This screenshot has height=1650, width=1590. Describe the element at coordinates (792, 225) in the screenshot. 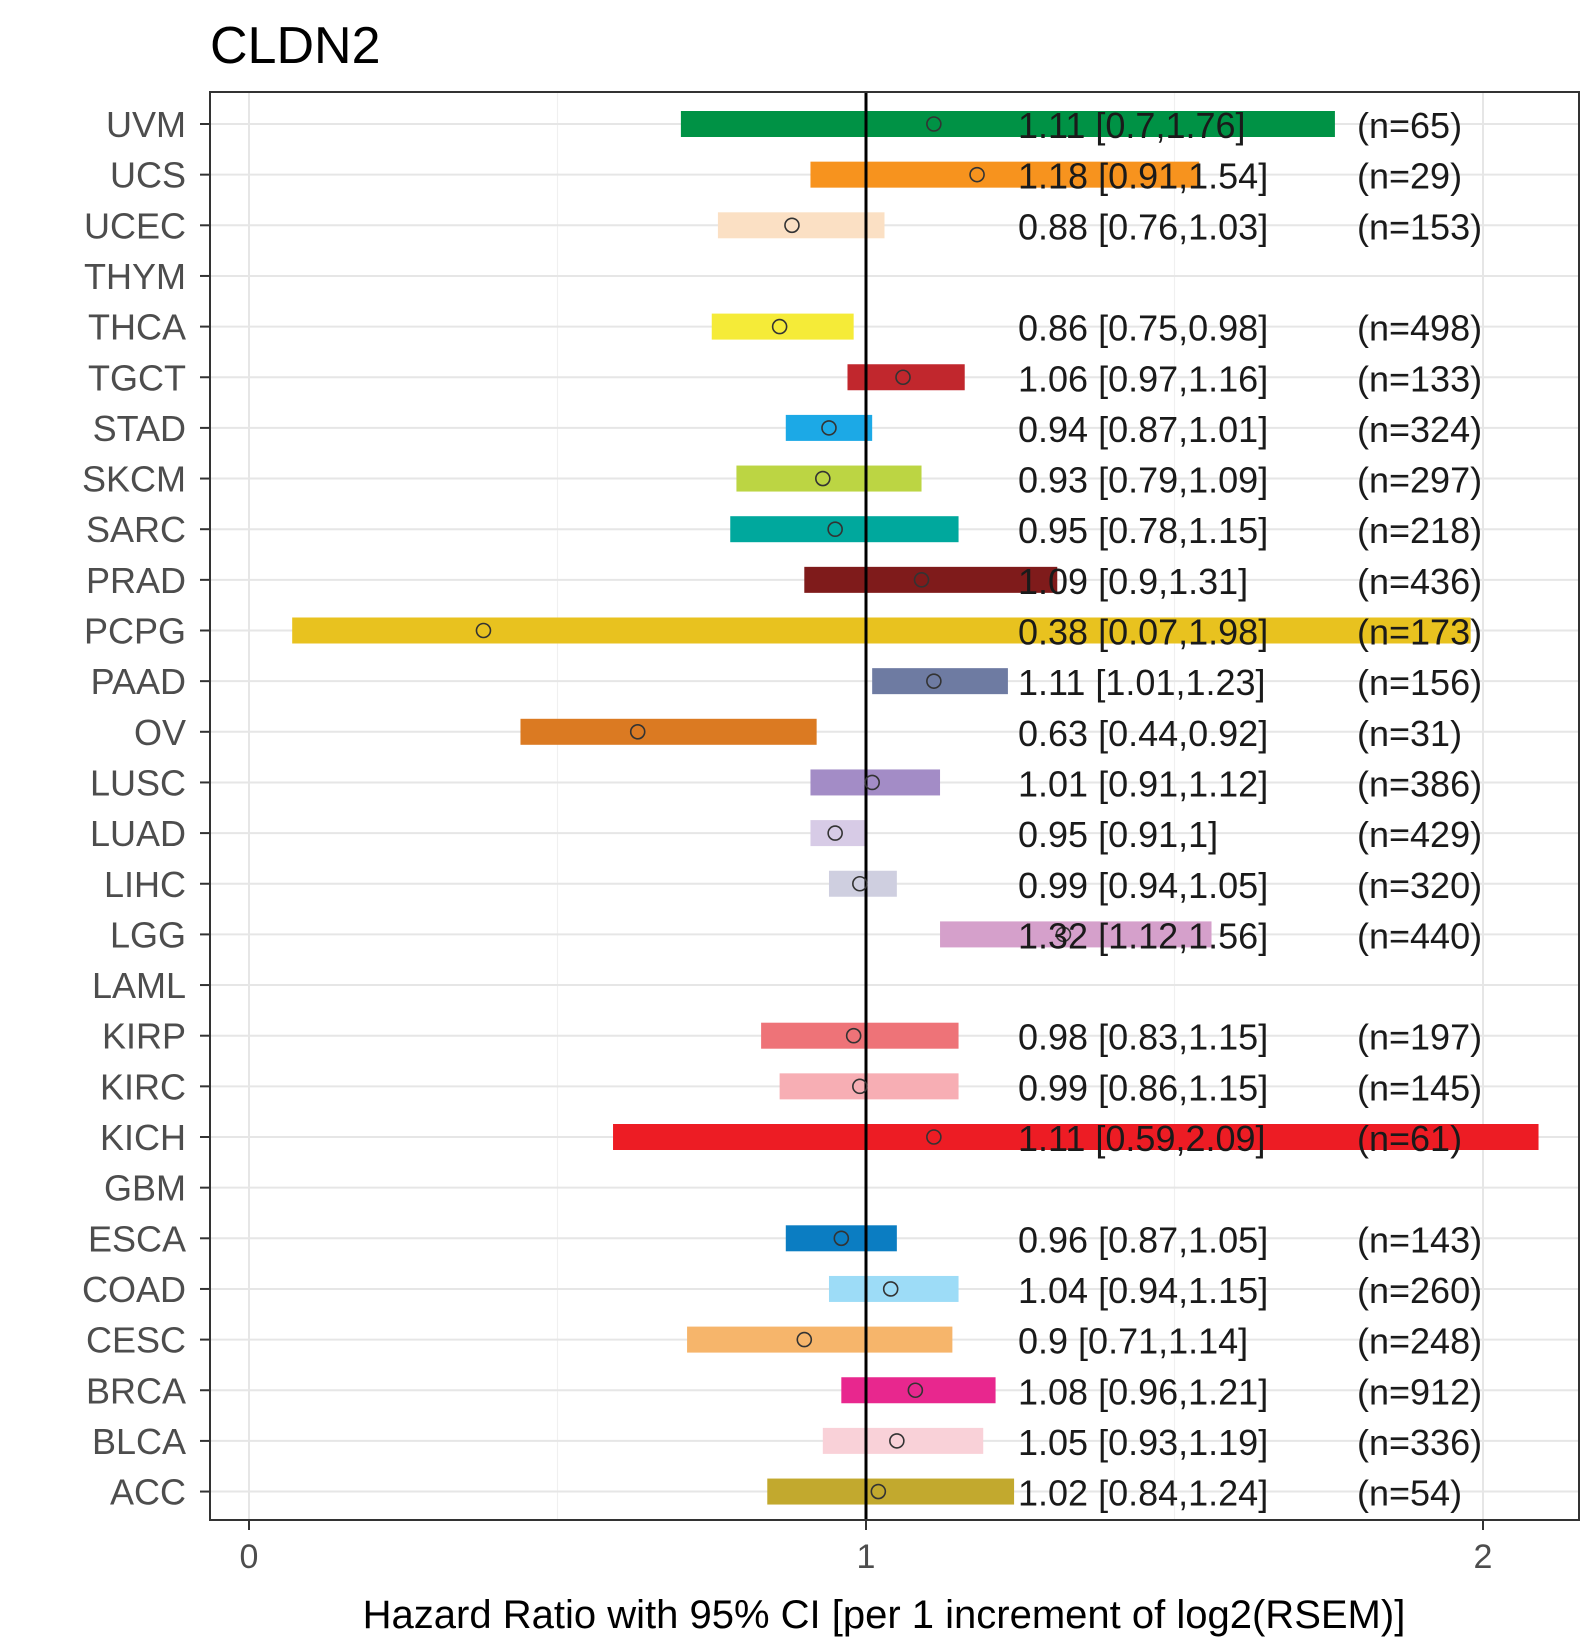

I see `hr-point-ucec` at that location.